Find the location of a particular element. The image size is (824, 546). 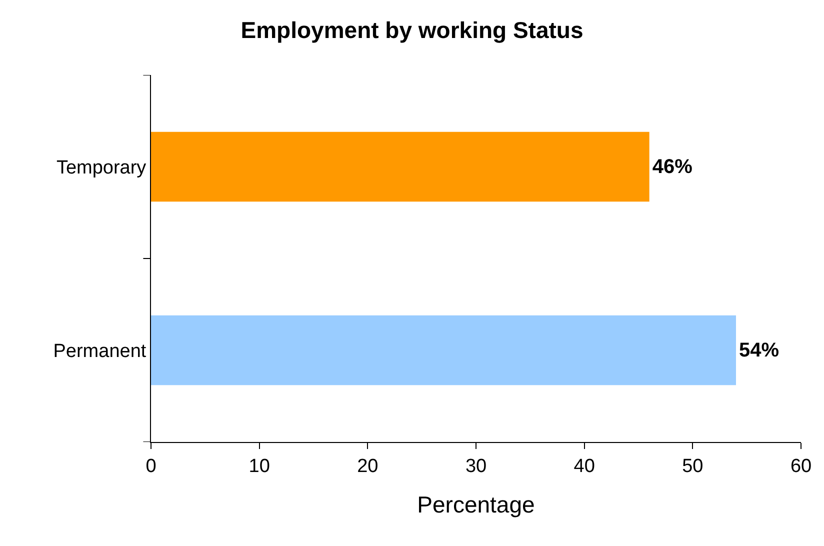

data-label: 46% is located at coordinates (672, 167).